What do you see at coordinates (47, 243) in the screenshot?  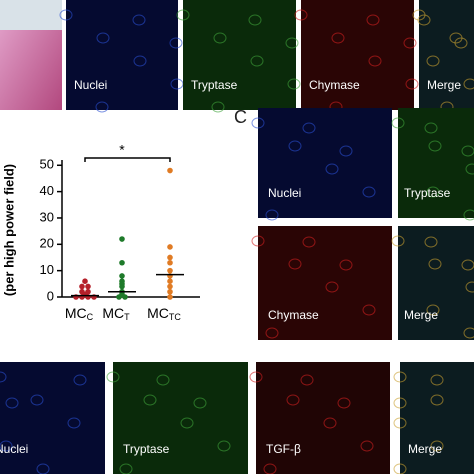 I see `y-tick-label: 20` at bounding box center [47, 243].